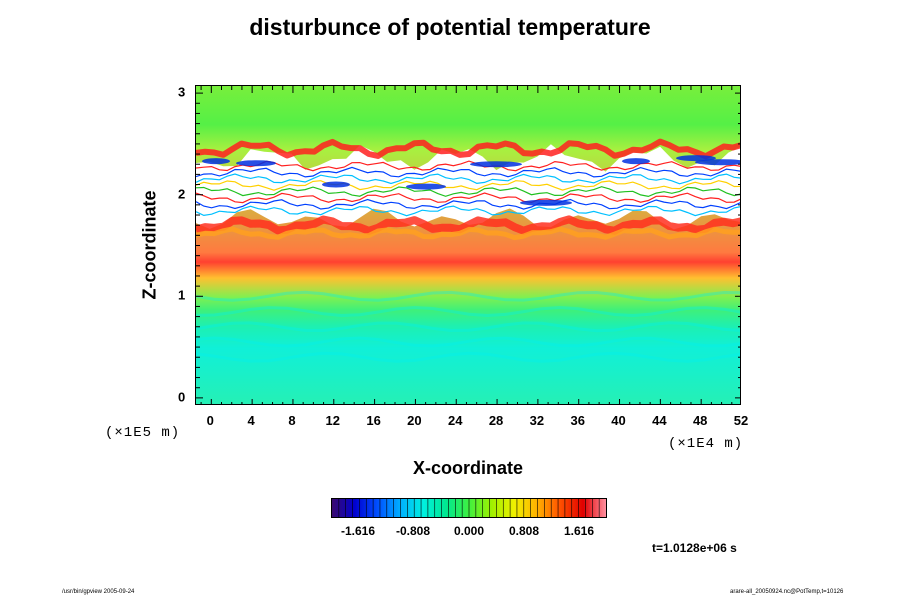  I want to click on colorbar-label: 1.616, so click(579, 531).